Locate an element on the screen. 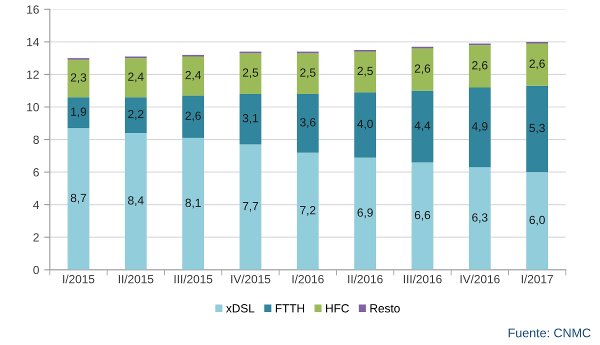 The width and height of the screenshot is (600, 345). data-label: 6,3 is located at coordinates (480, 218).